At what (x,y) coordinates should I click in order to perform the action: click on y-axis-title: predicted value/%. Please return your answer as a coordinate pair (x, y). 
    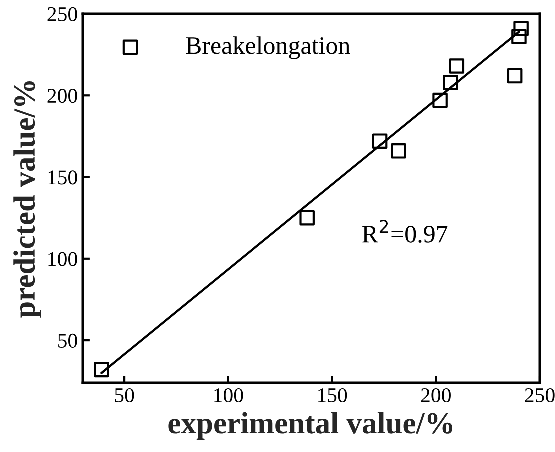
    Looking at the image, I should click on (28, 200).